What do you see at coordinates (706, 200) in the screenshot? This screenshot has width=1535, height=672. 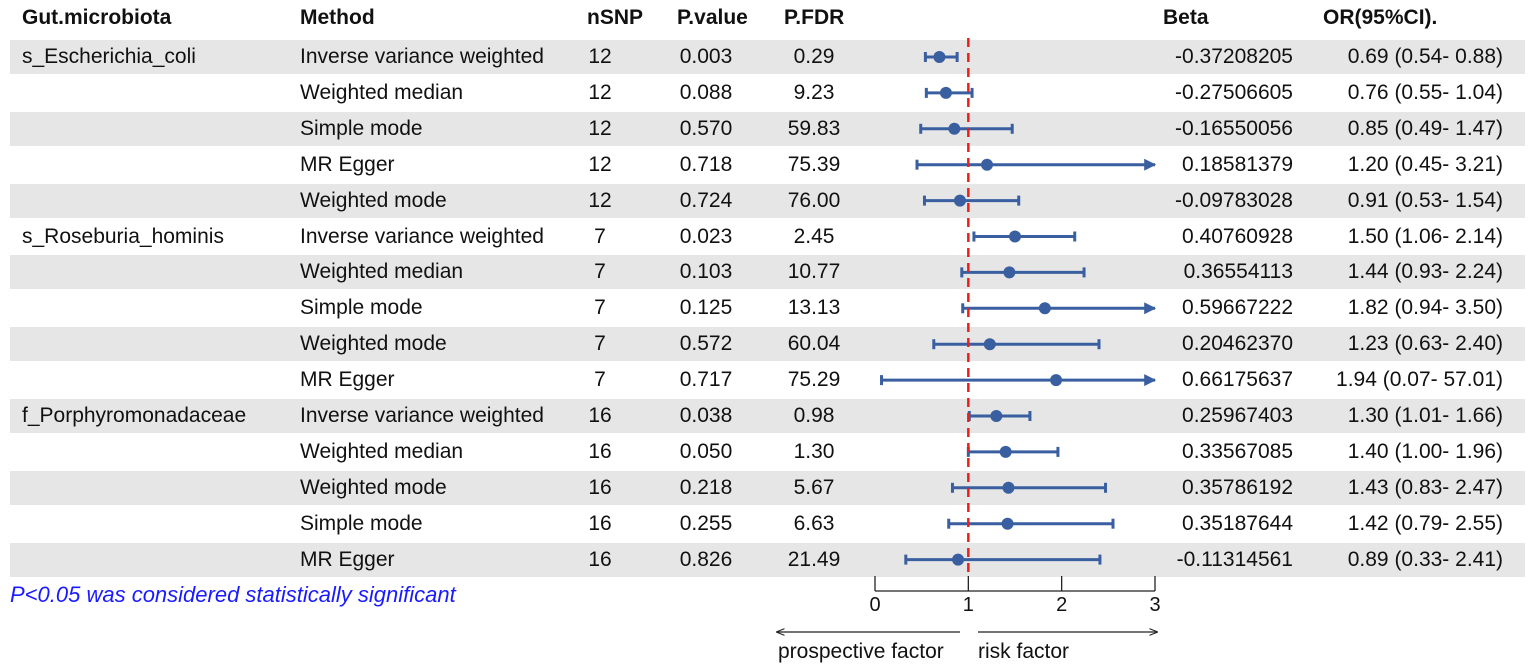 I see `cell-pvalue: 0.724` at bounding box center [706, 200].